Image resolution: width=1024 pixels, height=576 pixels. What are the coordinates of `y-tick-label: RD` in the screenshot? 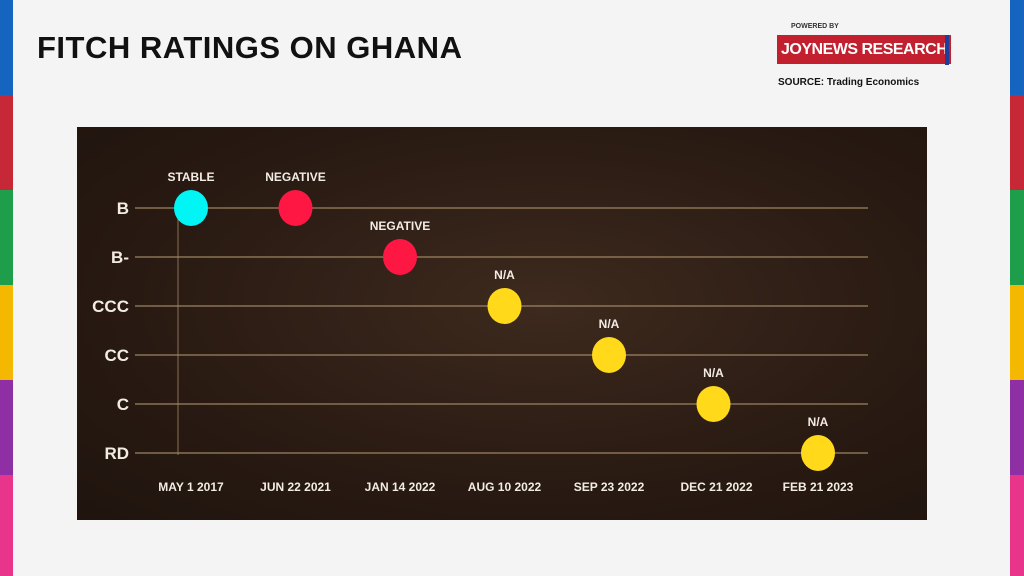 It's located at (116, 453).